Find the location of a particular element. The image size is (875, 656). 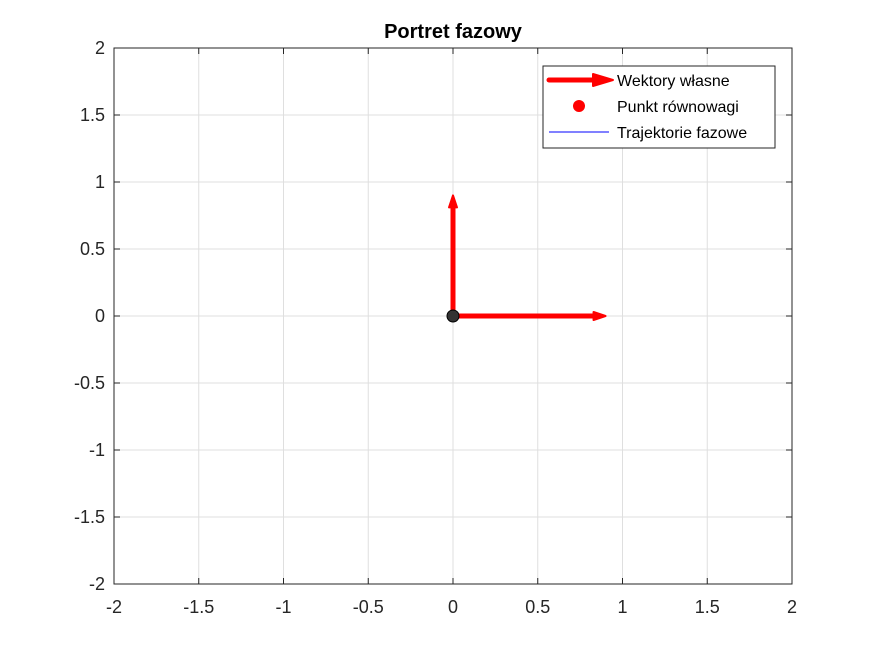

y-tick-label: -0.5 is located at coordinates (89, 383).